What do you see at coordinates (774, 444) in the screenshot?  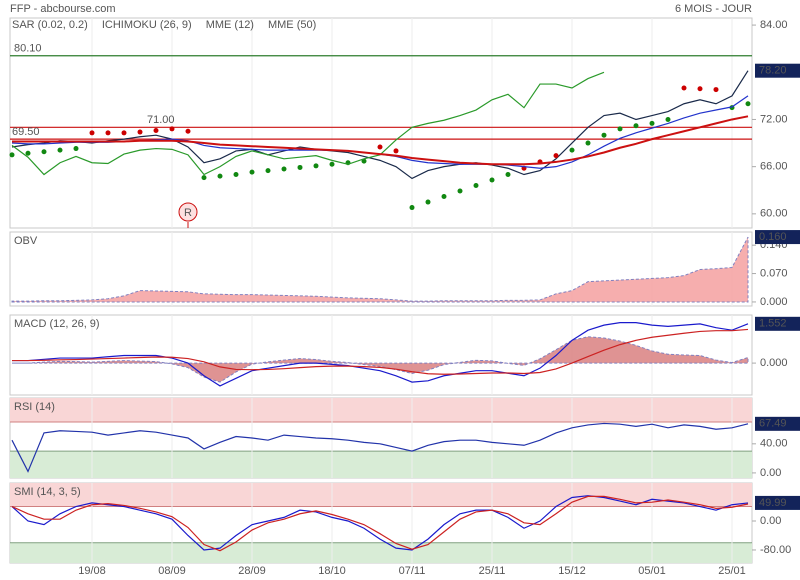 I see `y-tick-label: 40.00` at bounding box center [774, 444].